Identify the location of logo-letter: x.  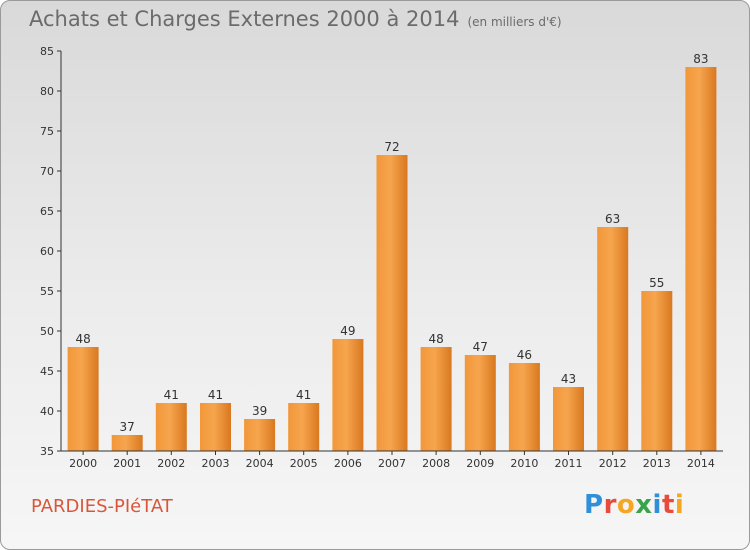
(644, 505).